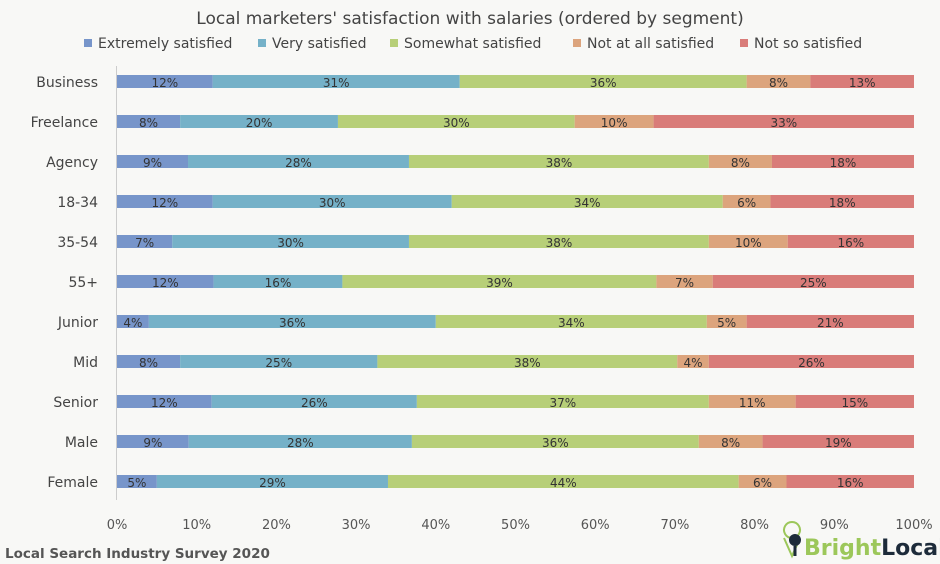  I want to click on legend-label: Not so satisfied, so click(808, 44).